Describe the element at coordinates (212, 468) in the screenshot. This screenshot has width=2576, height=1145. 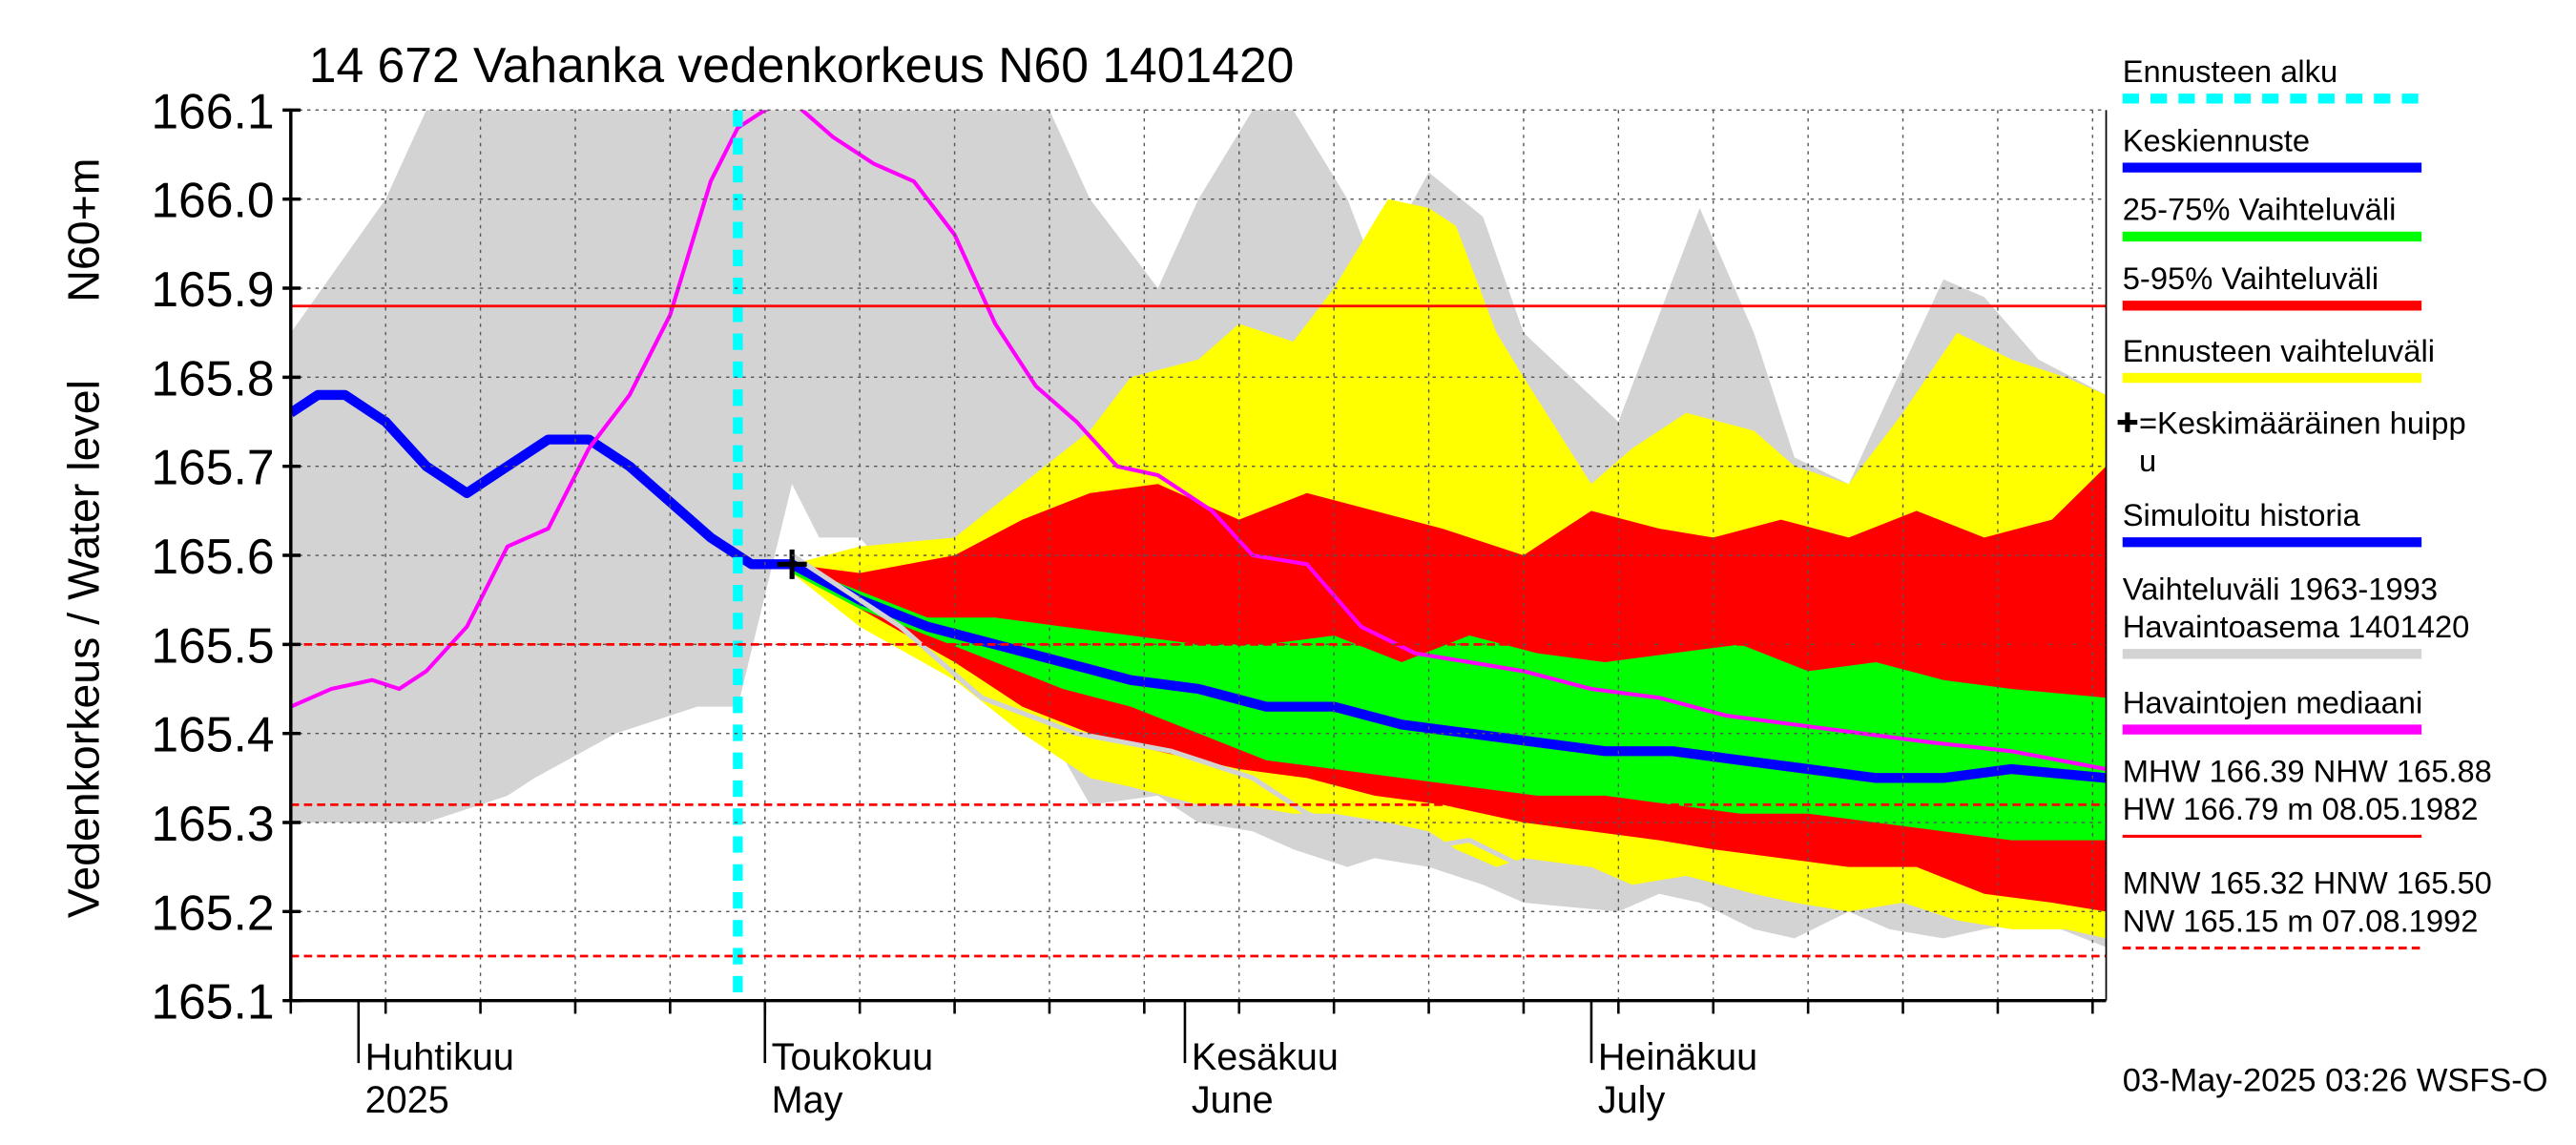
I see `y-tick-label: 165.7` at that location.